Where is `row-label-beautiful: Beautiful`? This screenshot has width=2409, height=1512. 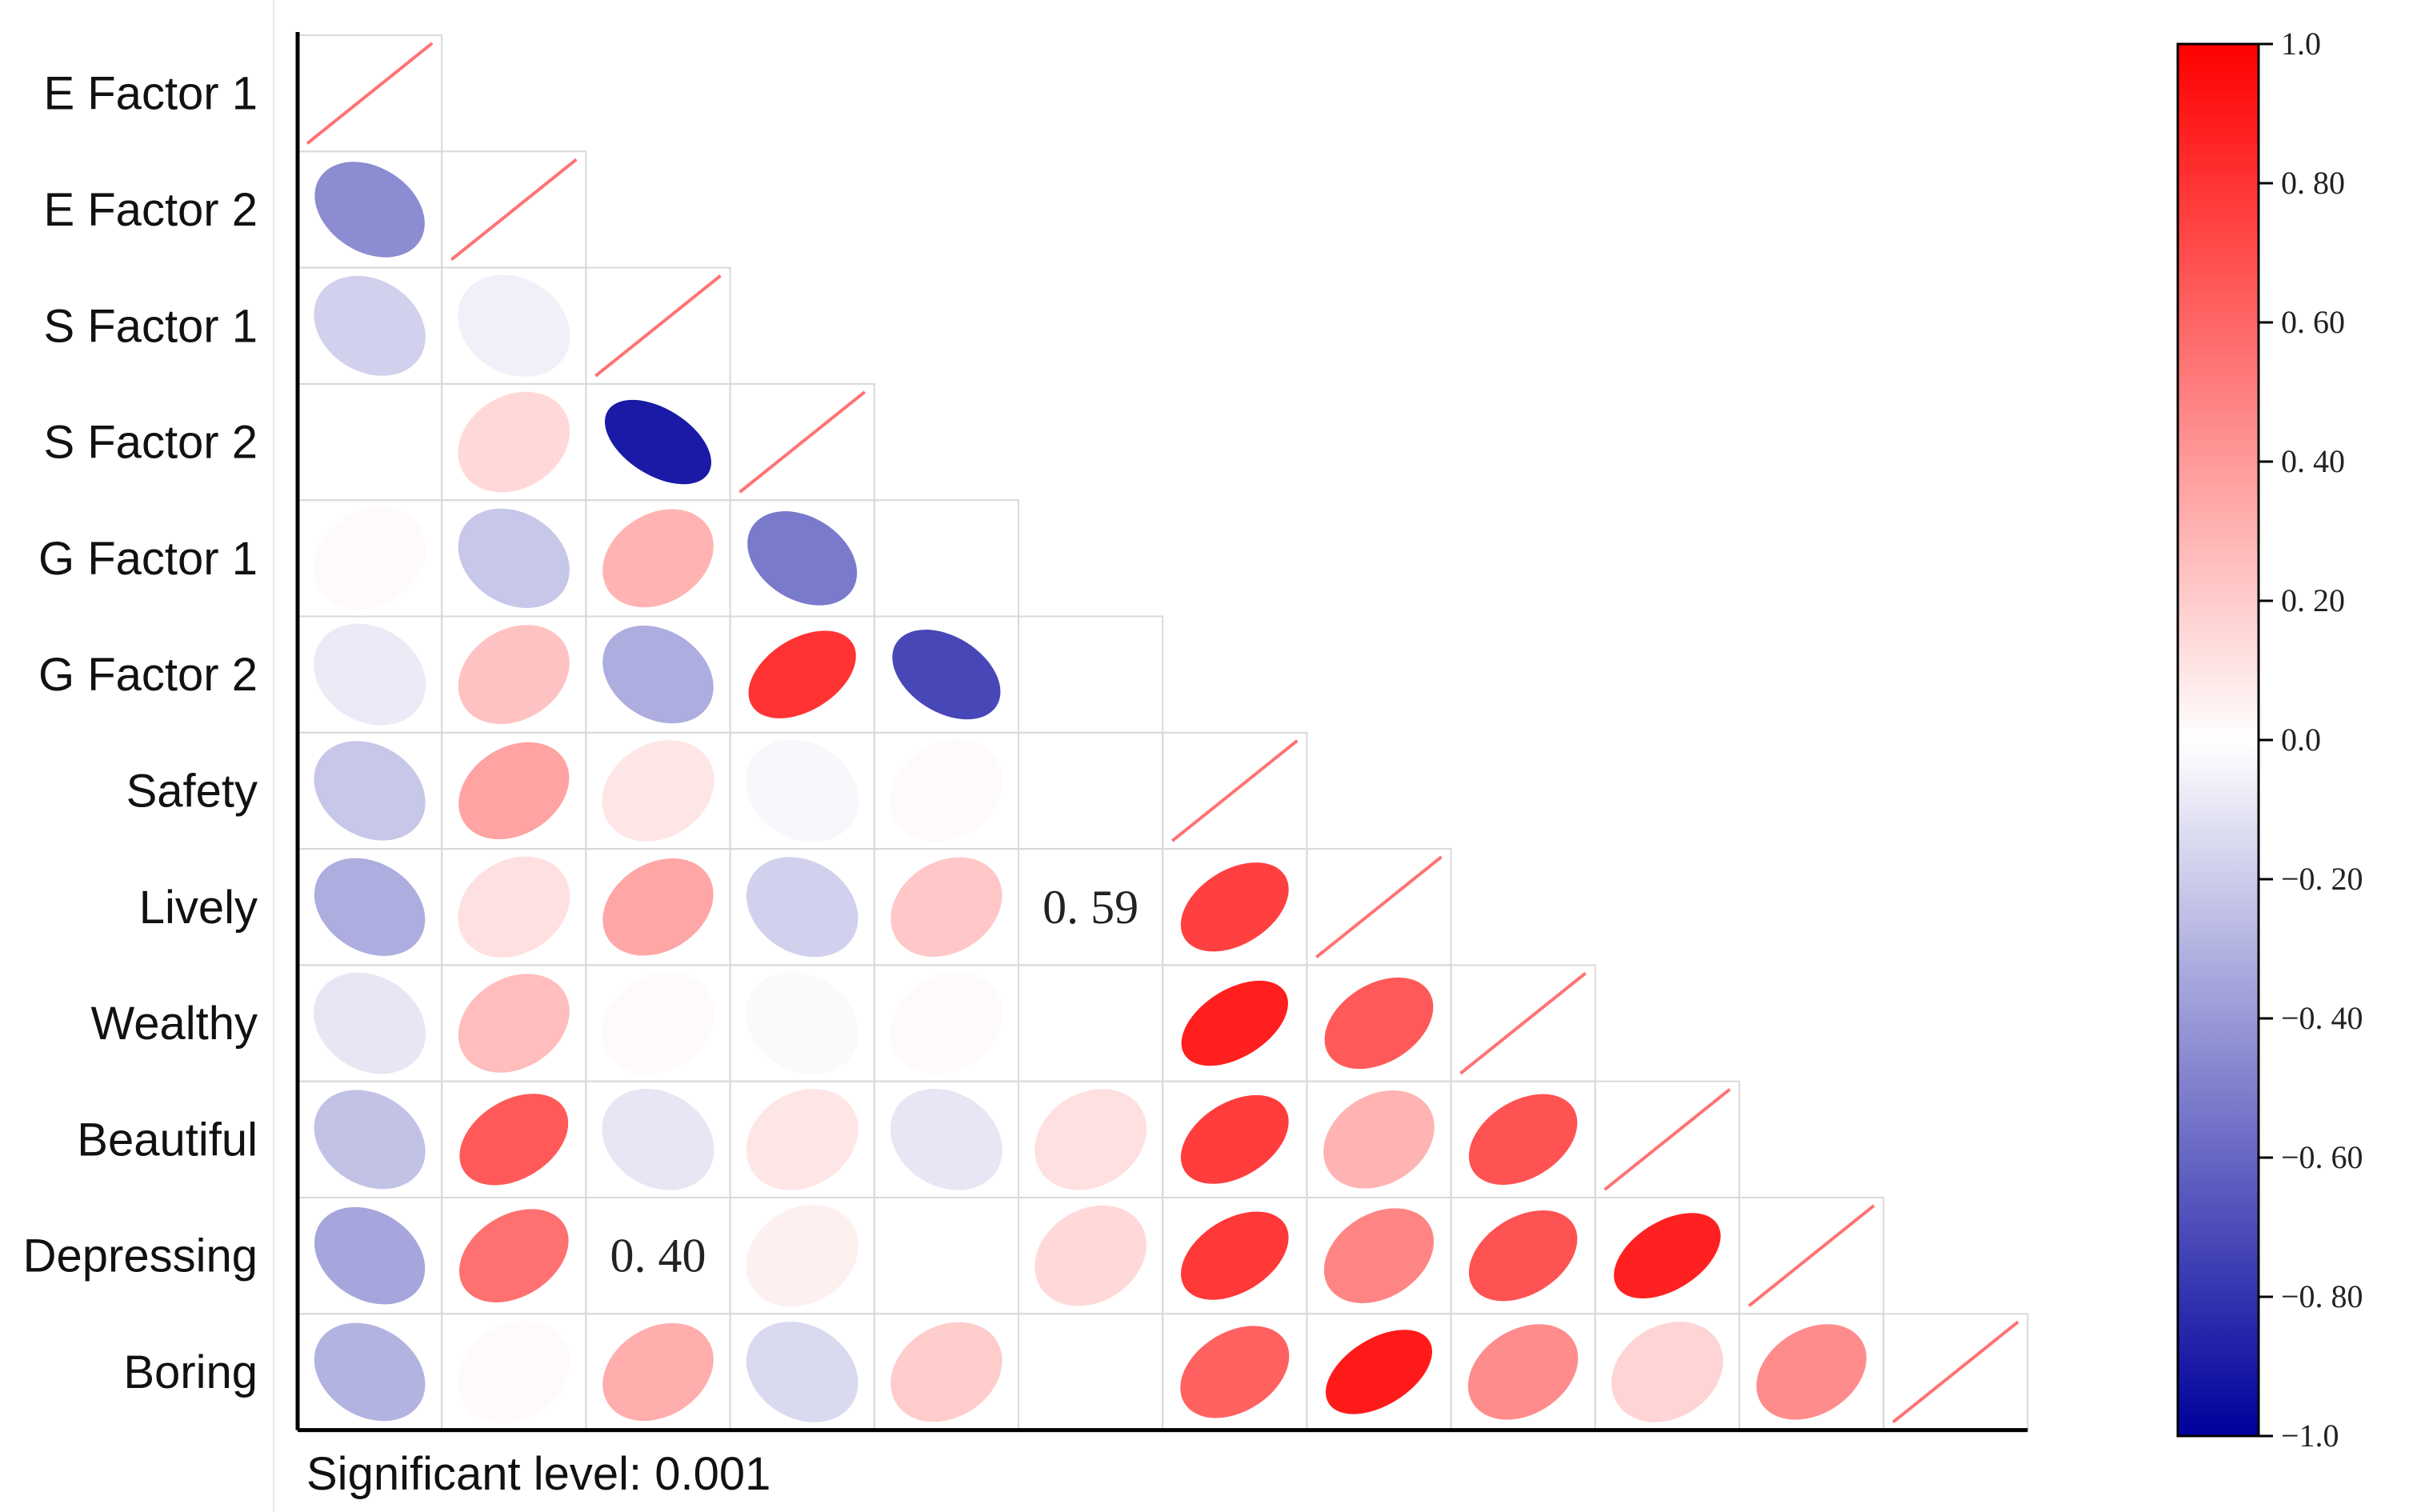
row-label-beautiful: Beautiful is located at coordinates (167, 1140).